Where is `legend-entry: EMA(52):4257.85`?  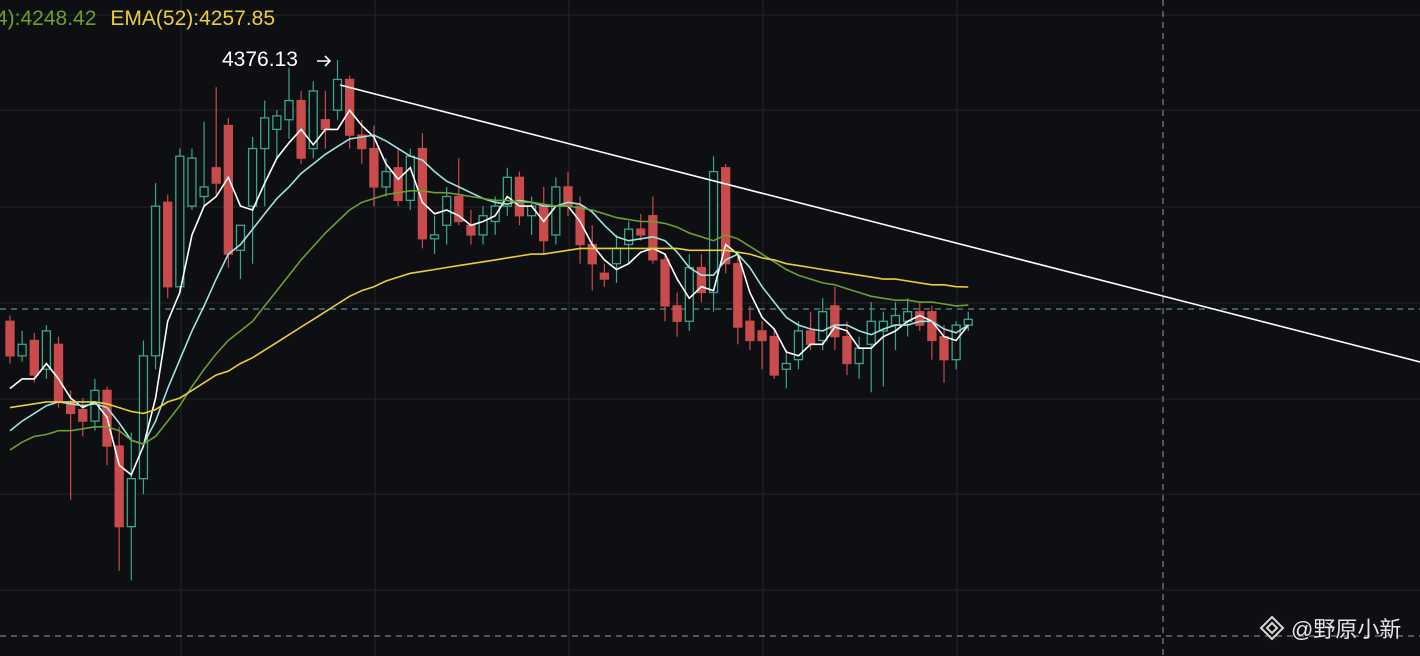
legend-entry: EMA(52):4257.85 is located at coordinates (192, 18).